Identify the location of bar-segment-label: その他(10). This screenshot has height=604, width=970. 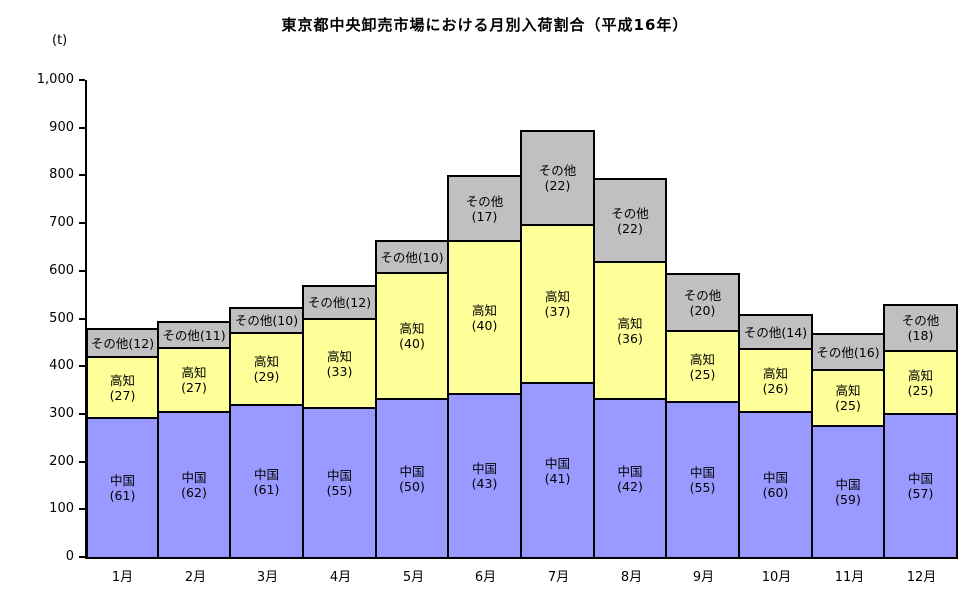
(412, 257).